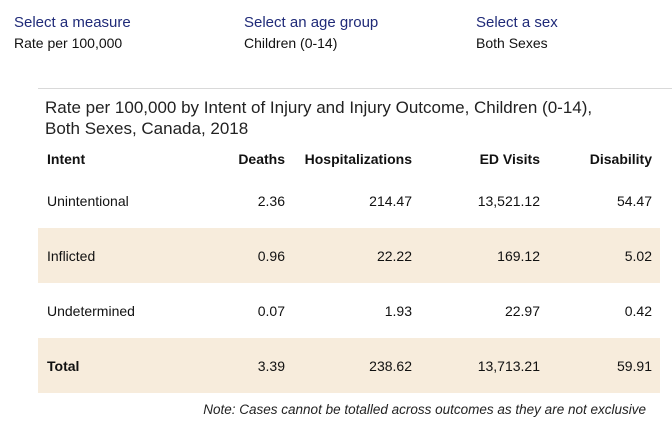 The width and height of the screenshot is (672, 444). Describe the element at coordinates (522, 310) in the screenshot. I see `cell-ed-visits: 22.97` at that location.